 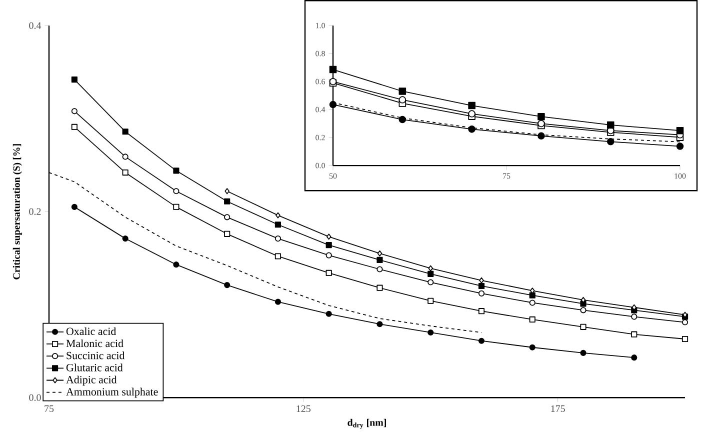 I want to click on y-tick-label: 0.0, so click(x=35, y=398).